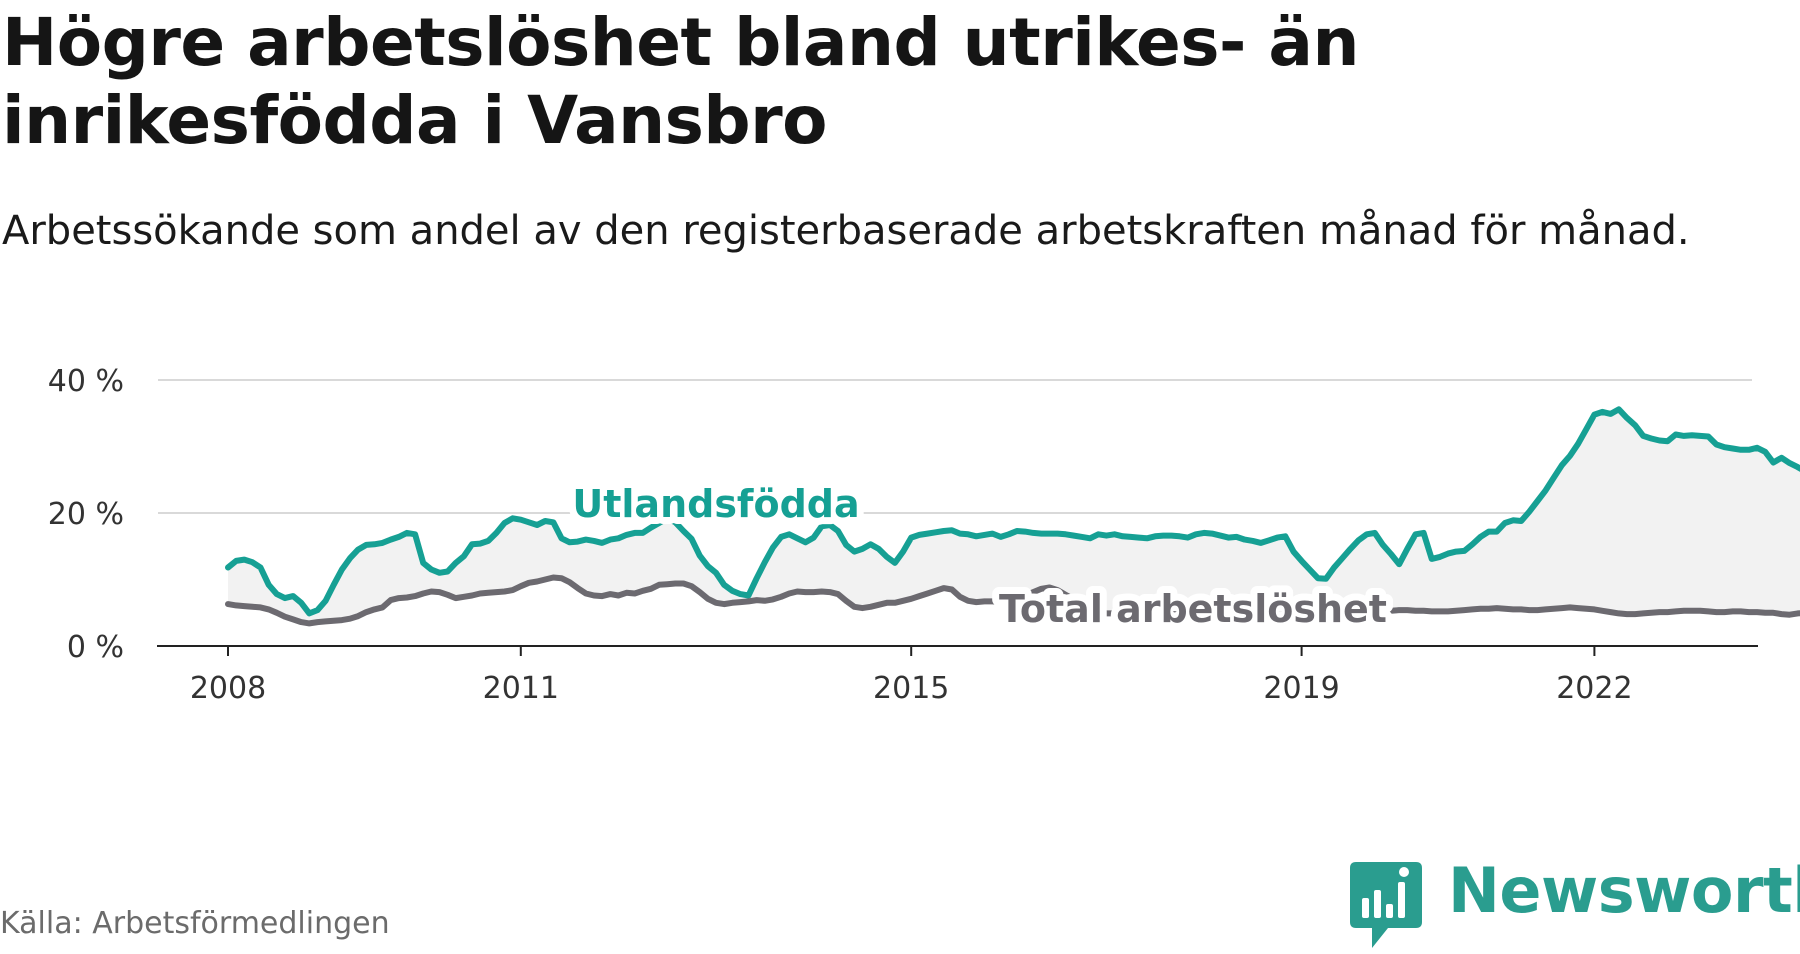 Image resolution: width=1800 pixels, height=954 pixels. Describe the element at coordinates (228, 688) in the screenshot. I see `x-tick-label: 2008` at that location.